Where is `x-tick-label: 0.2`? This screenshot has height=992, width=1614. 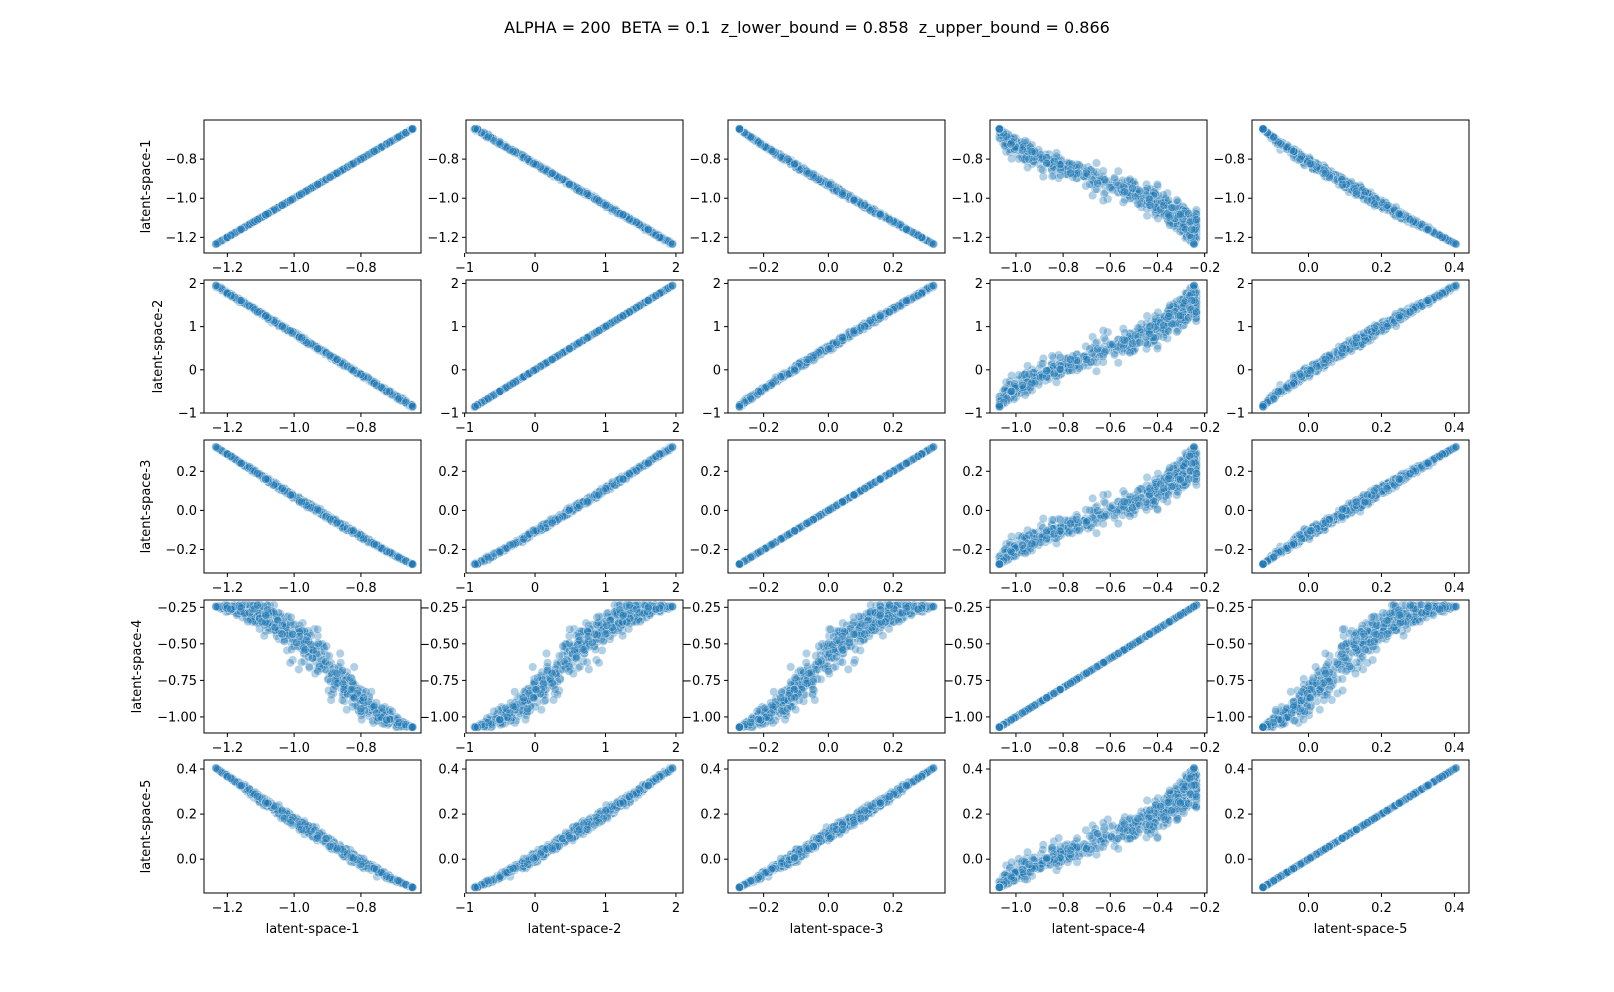 x-tick-label: 0.2 is located at coordinates (893, 268).